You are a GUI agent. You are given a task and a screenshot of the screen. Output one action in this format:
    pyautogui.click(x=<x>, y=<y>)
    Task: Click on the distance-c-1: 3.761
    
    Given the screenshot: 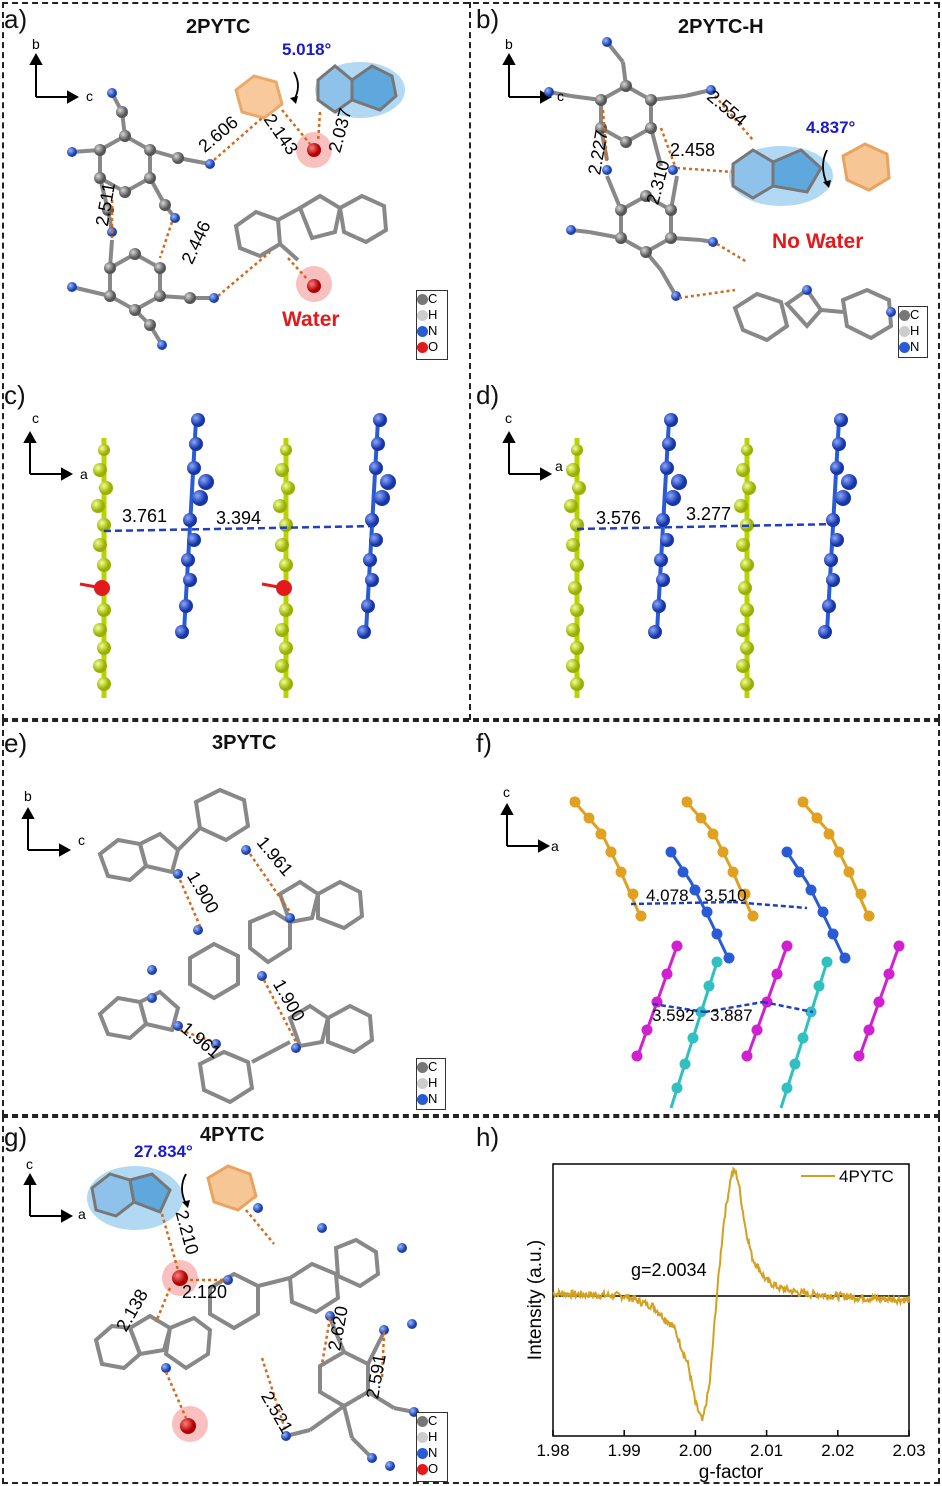 What is the action you would take?
    pyautogui.click(x=145, y=516)
    